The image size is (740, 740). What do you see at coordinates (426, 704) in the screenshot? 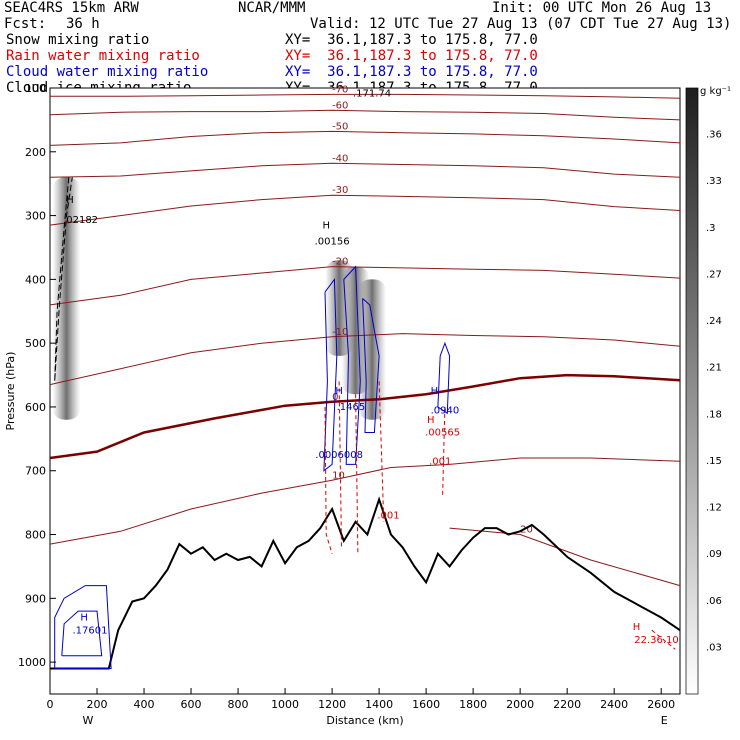
I see `x-tick-label-8: 1600` at bounding box center [426, 704].